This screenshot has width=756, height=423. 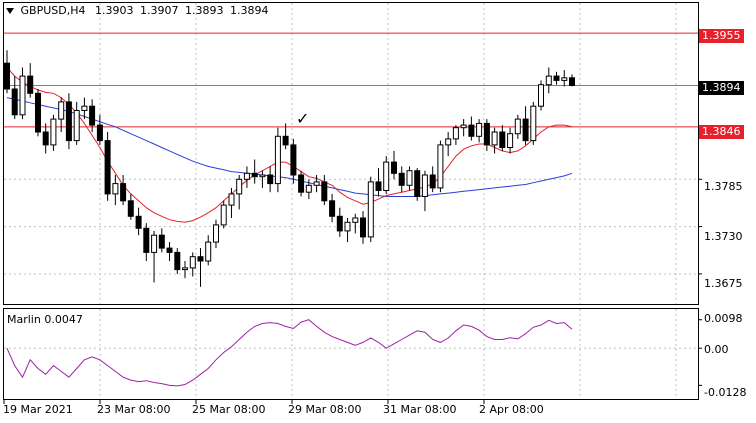 What do you see at coordinates (420, 409) in the screenshot?
I see `time-label: 31 Mar 08:00` at bounding box center [420, 409].